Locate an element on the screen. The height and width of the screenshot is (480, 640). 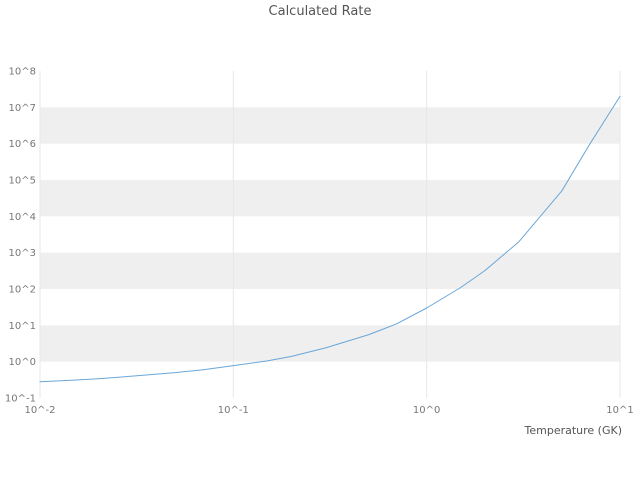
y-tick-label: 10^6 is located at coordinates (22, 144).